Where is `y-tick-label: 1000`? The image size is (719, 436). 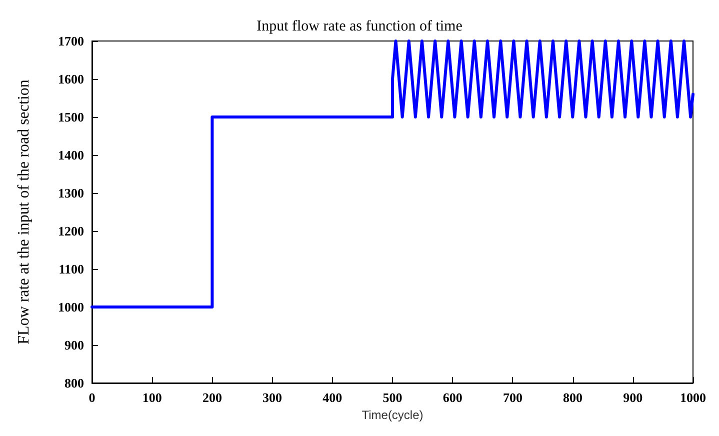
y-tick-label: 1000 is located at coordinates (71, 307).